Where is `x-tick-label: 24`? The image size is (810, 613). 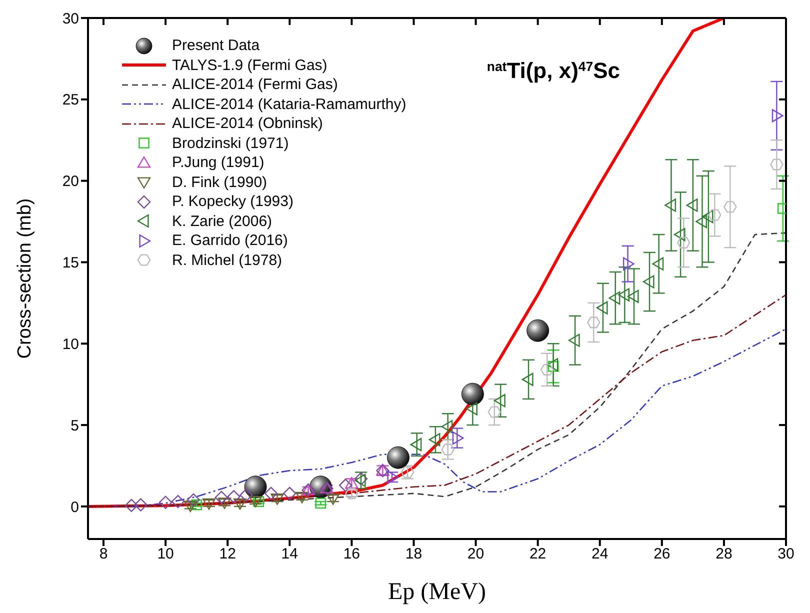
x-tick-label: 24 is located at coordinates (600, 554).